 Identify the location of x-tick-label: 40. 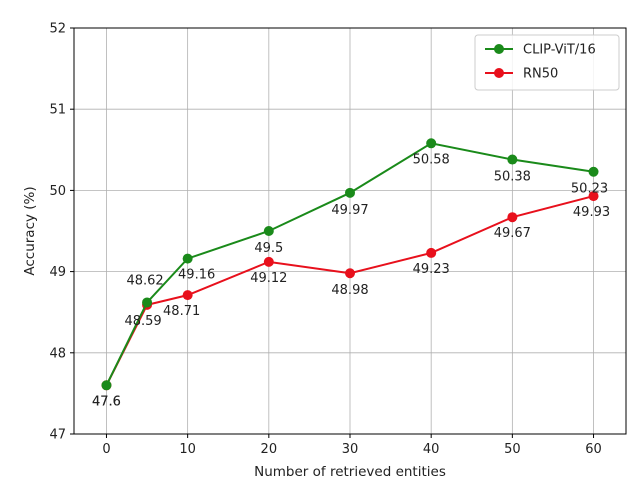
(431, 449).